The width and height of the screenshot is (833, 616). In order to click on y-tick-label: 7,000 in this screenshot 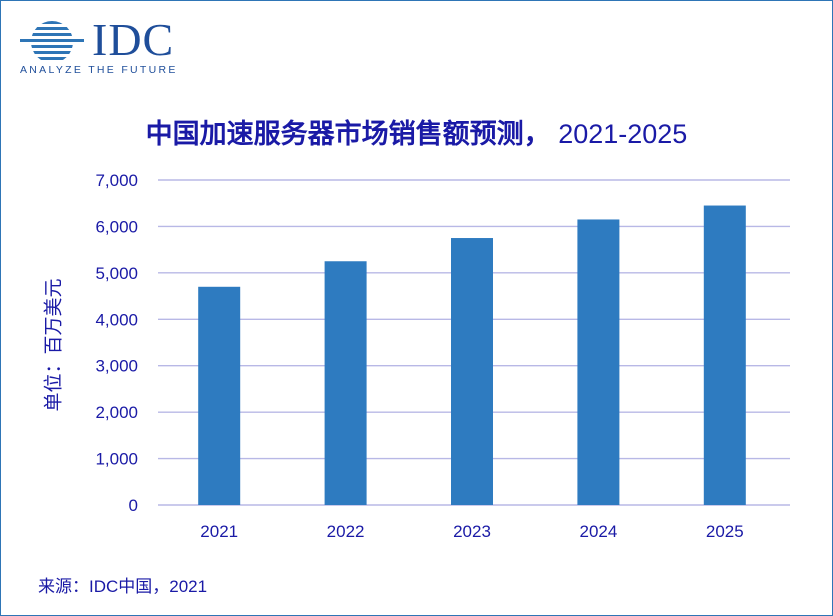, I will do `click(116, 180)`.